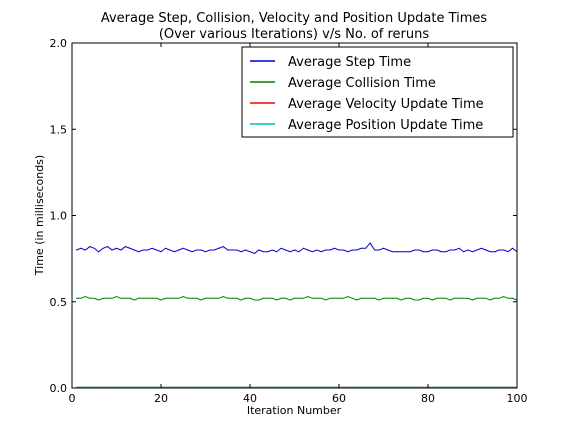 The image size is (576, 432). I want to click on legend-entry-4: Average Position Update Time, so click(366, 125).